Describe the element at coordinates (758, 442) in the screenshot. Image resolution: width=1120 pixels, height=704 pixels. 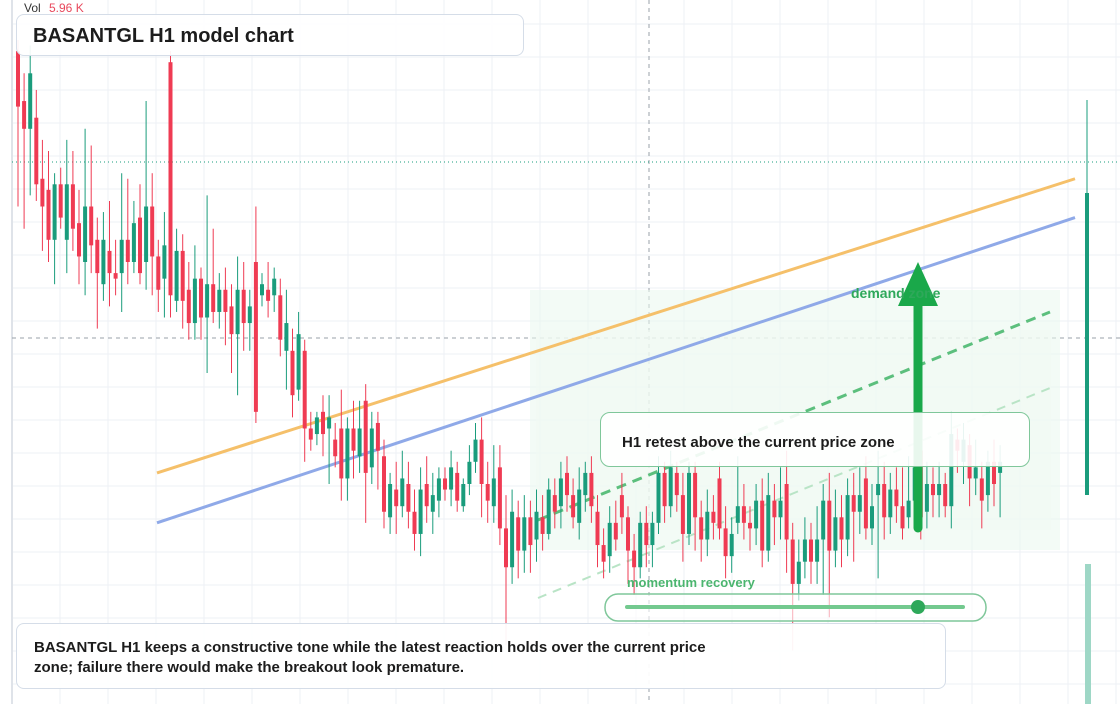
I see `retest-callout-text: H1 retest above the current price zone` at that location.